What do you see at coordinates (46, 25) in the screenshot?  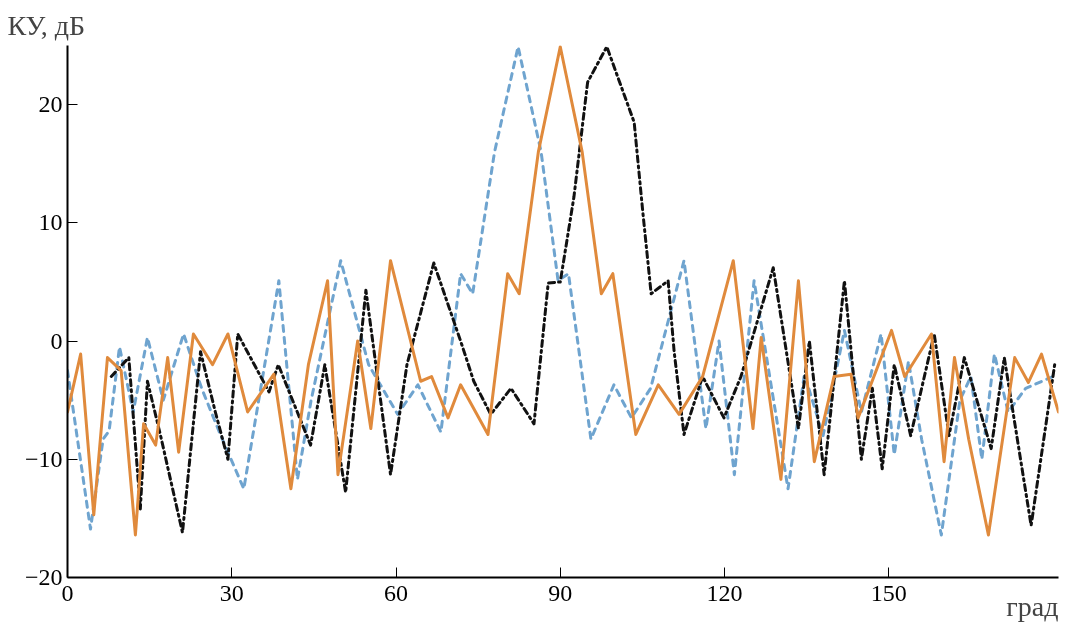 I see `y-axis-title: КУ, дБ` at bounding box center [46, 25].